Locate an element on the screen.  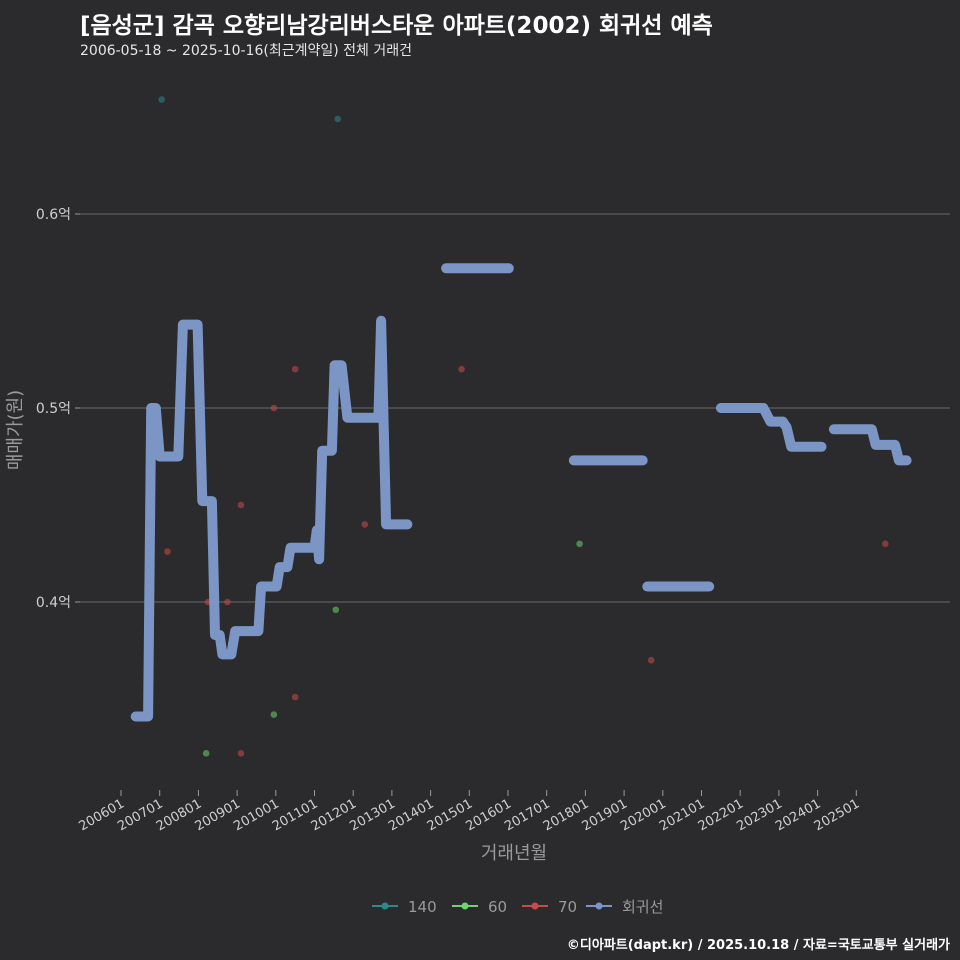
y-tick-label: 0.6억 is located at coordinates (53, 215).